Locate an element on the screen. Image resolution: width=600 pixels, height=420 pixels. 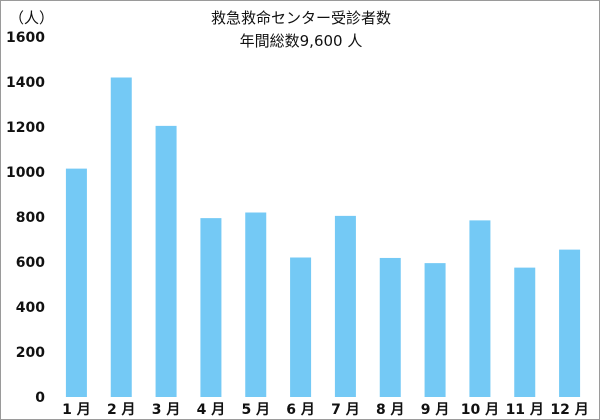
x-tick-label: 11 月 is located at coordinates (525, 410).